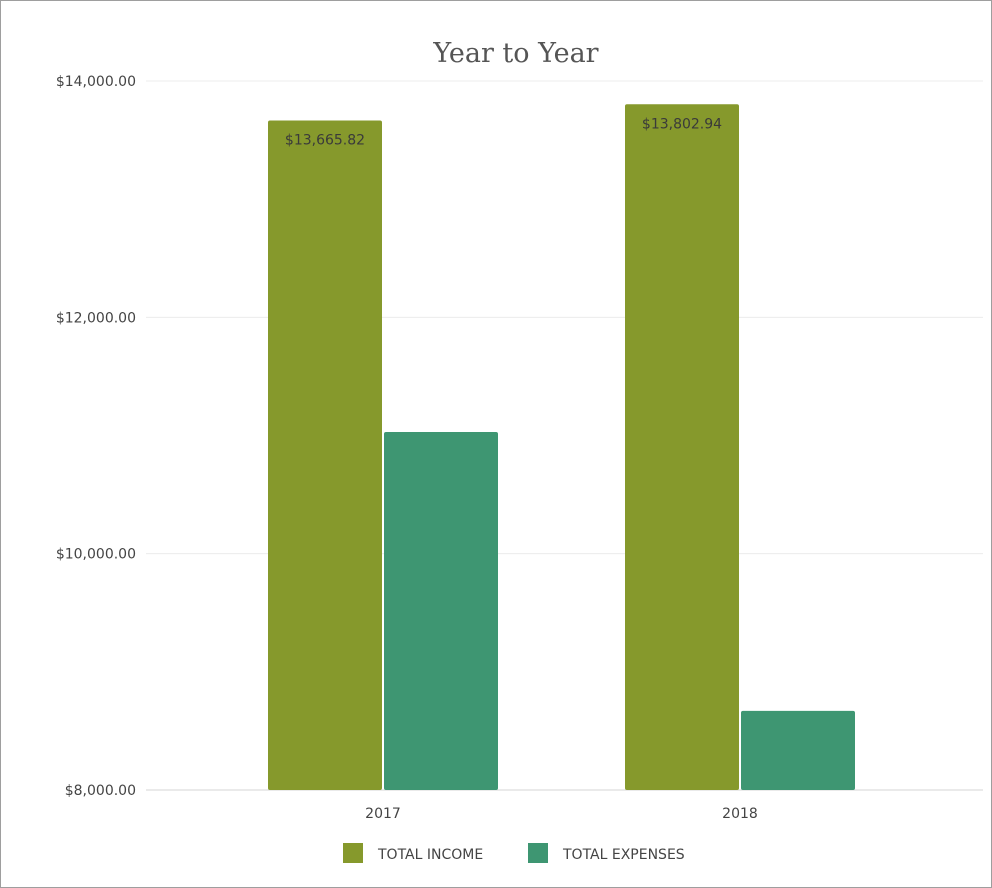 The image size is (992, 888). Describe the element at coordinates (515, 53) in the screenshot. I see `chart-title: Year to Year` at that location.